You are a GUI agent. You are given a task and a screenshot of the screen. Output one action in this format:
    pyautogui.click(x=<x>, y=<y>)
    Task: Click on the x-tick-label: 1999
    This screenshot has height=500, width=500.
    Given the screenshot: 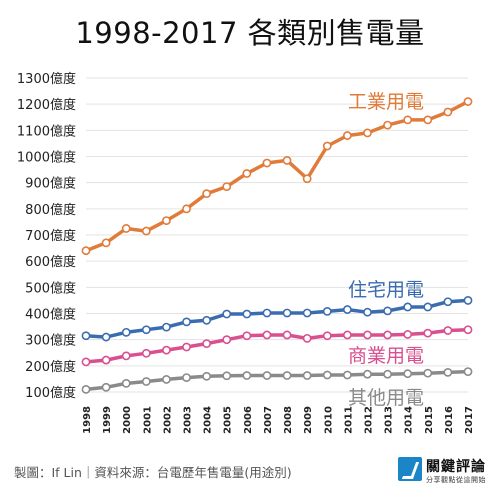 What is the action you would take?
    pyautogui.click(x=107, y=420)
    